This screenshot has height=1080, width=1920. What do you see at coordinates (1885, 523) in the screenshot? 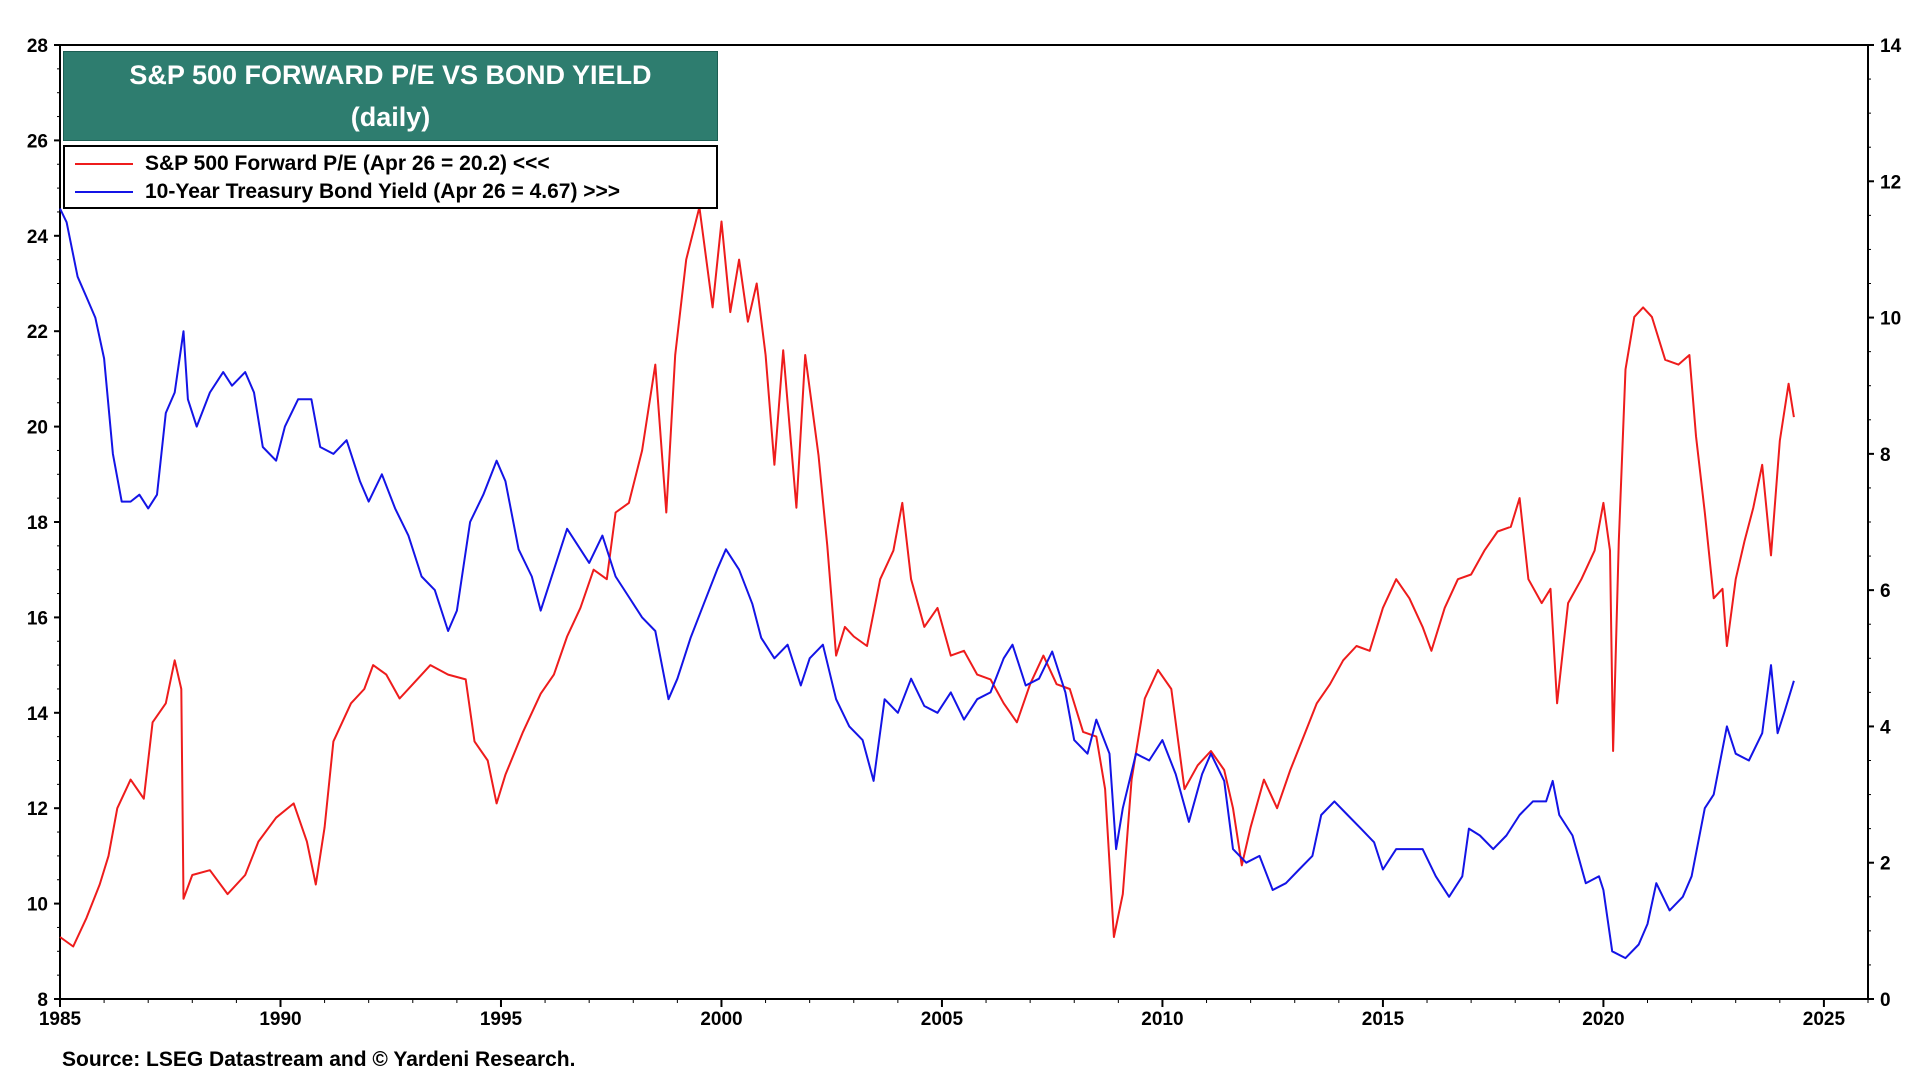
I see `right-axis: 0 2 4 6 8 10 12 14` at bounding box center [1885, 523].